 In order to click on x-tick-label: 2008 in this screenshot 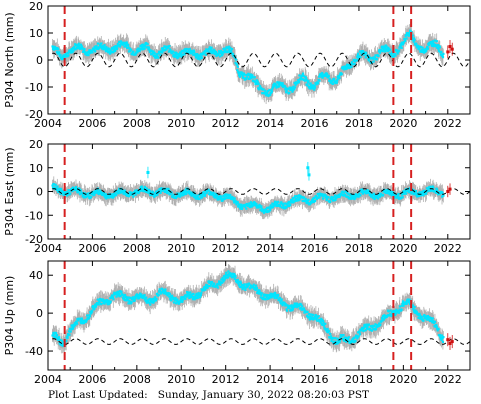, I will do `click(137, 123)`.